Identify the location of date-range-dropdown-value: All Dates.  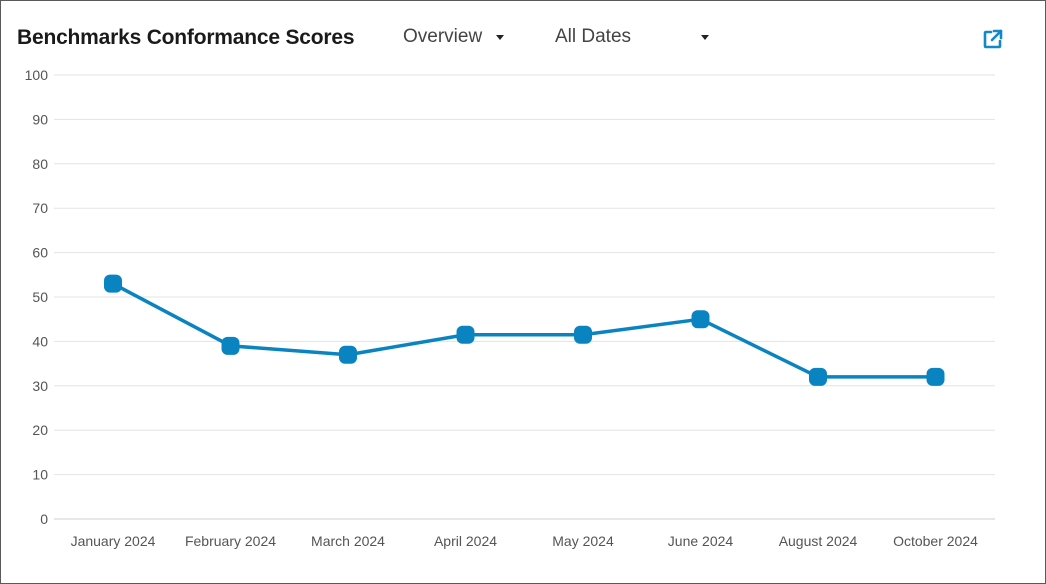
(593, 36).